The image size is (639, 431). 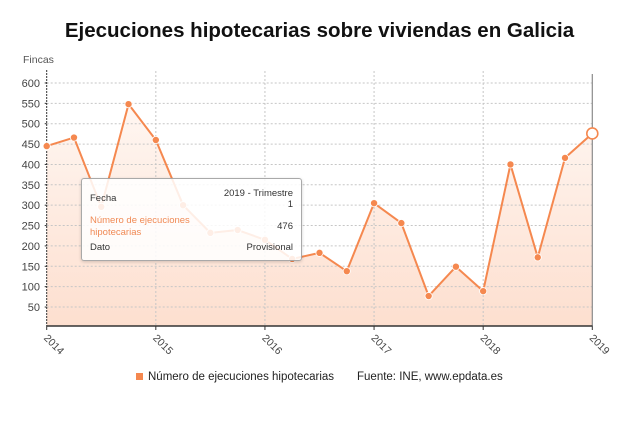 What do you see at coordinates (38, 60) in the screenshot?
I see `y-axis-unit-label: Fincas` at bounding box center [38, 60].